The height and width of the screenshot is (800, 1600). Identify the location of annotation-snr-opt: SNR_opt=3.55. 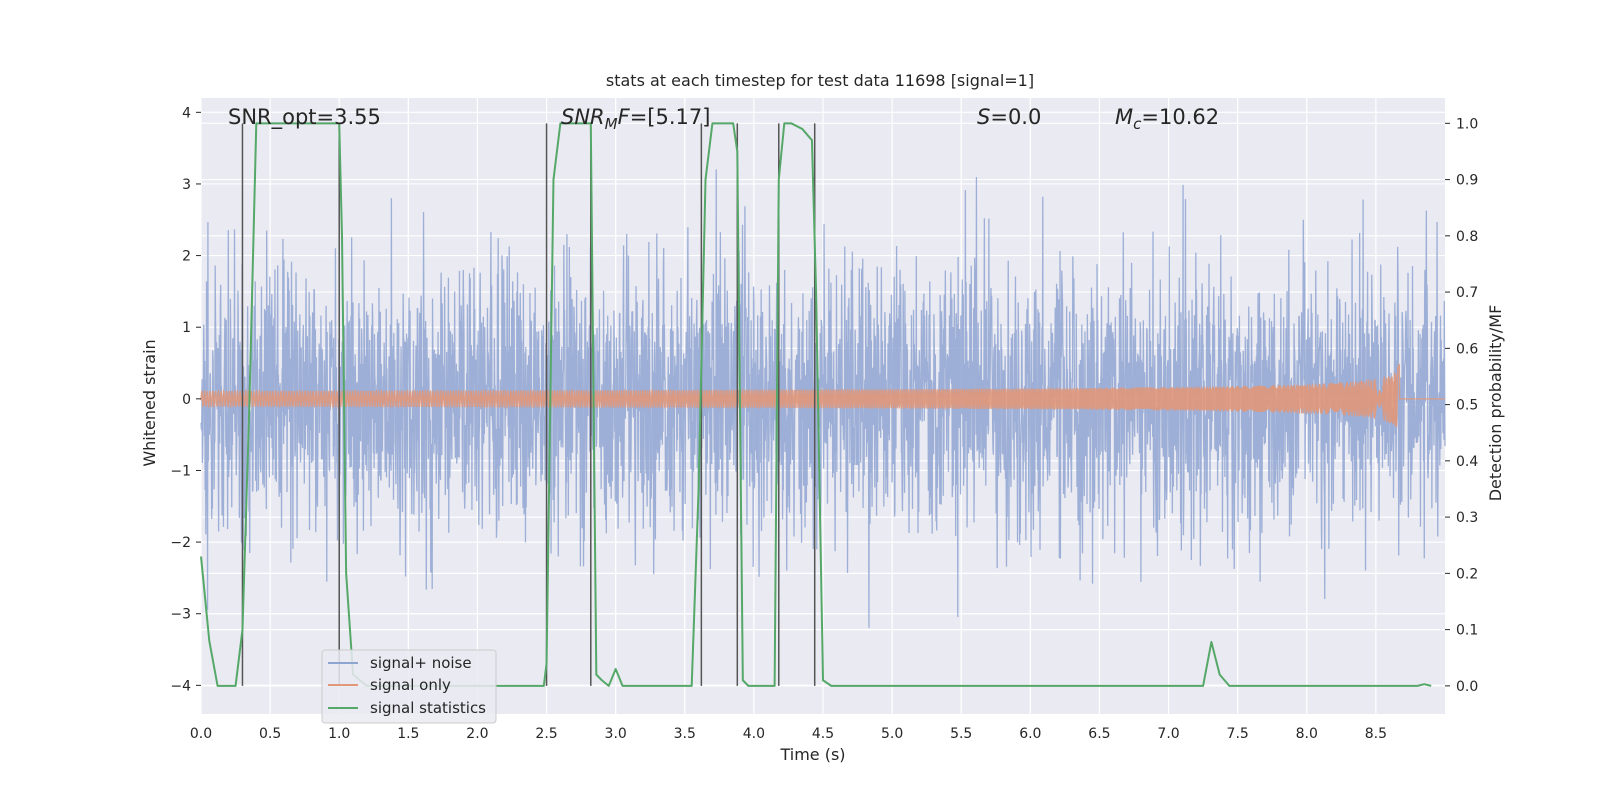
(304, 117).